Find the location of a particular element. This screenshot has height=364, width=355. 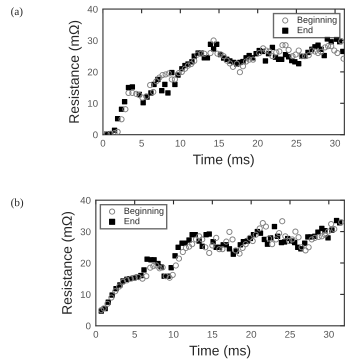

chart-title: (b) is located at coordinates (17, 203).